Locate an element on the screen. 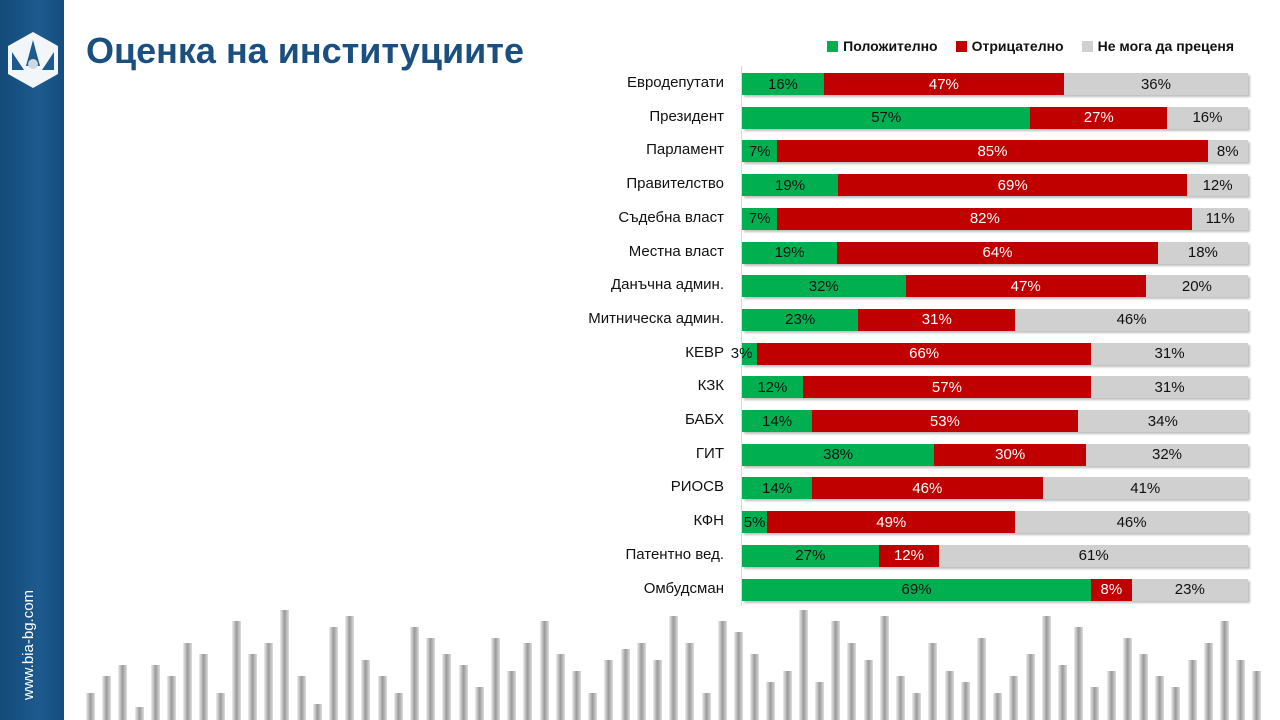  bar-segment-positive: 12% is located at coordinates (772, 387).